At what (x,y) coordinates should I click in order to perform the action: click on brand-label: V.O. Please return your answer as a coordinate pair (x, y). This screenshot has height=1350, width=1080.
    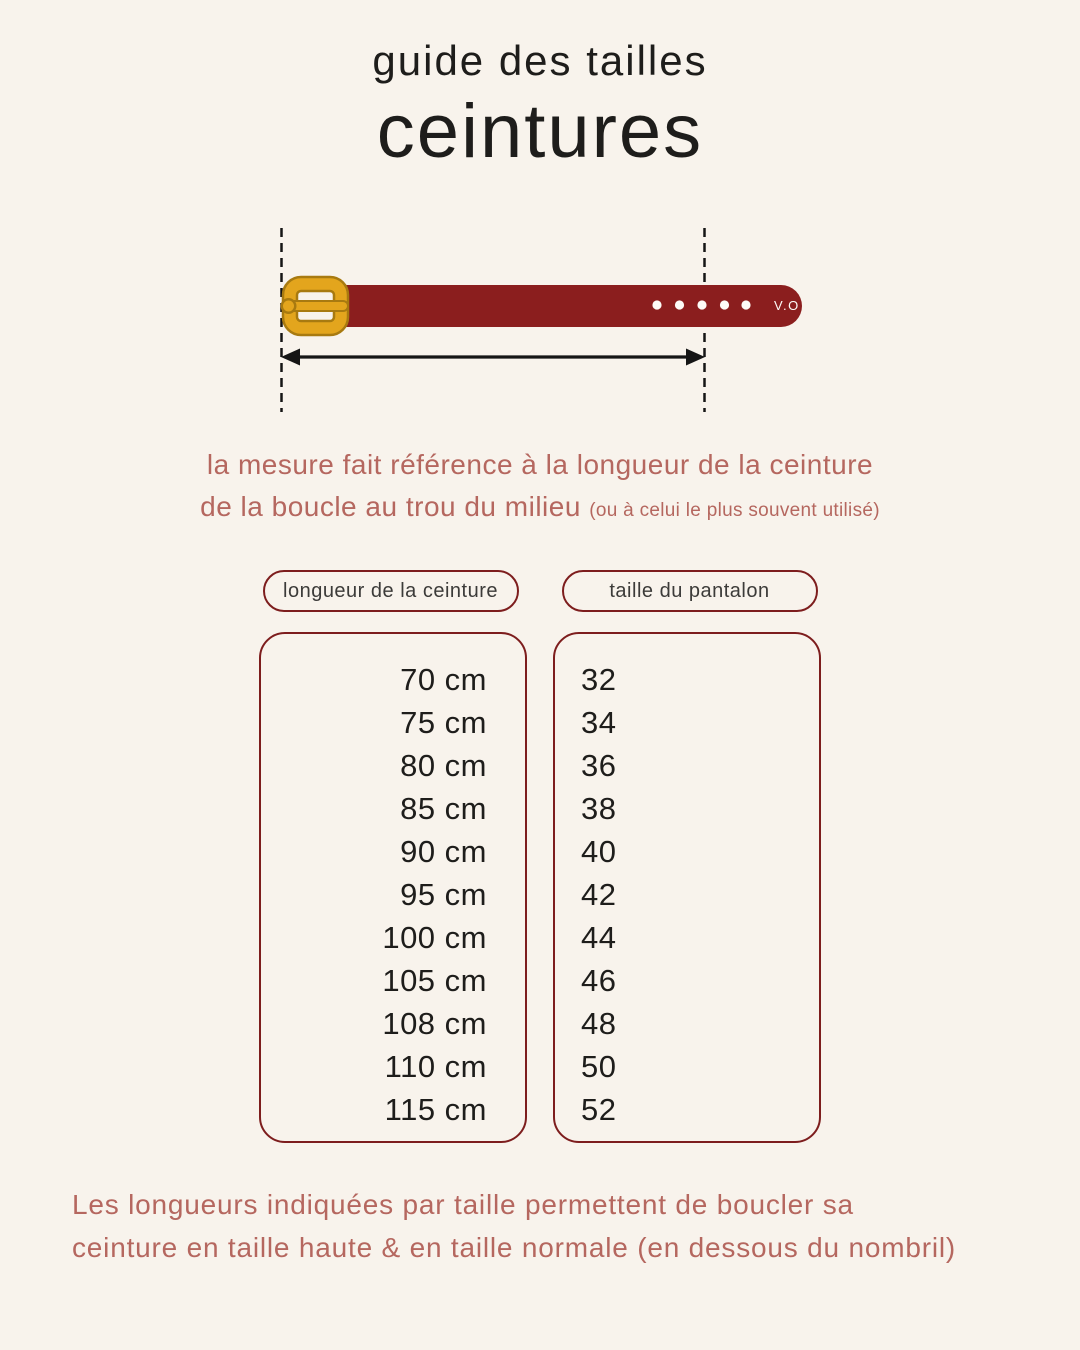
    Looking at the image, I should click on (787, 305).